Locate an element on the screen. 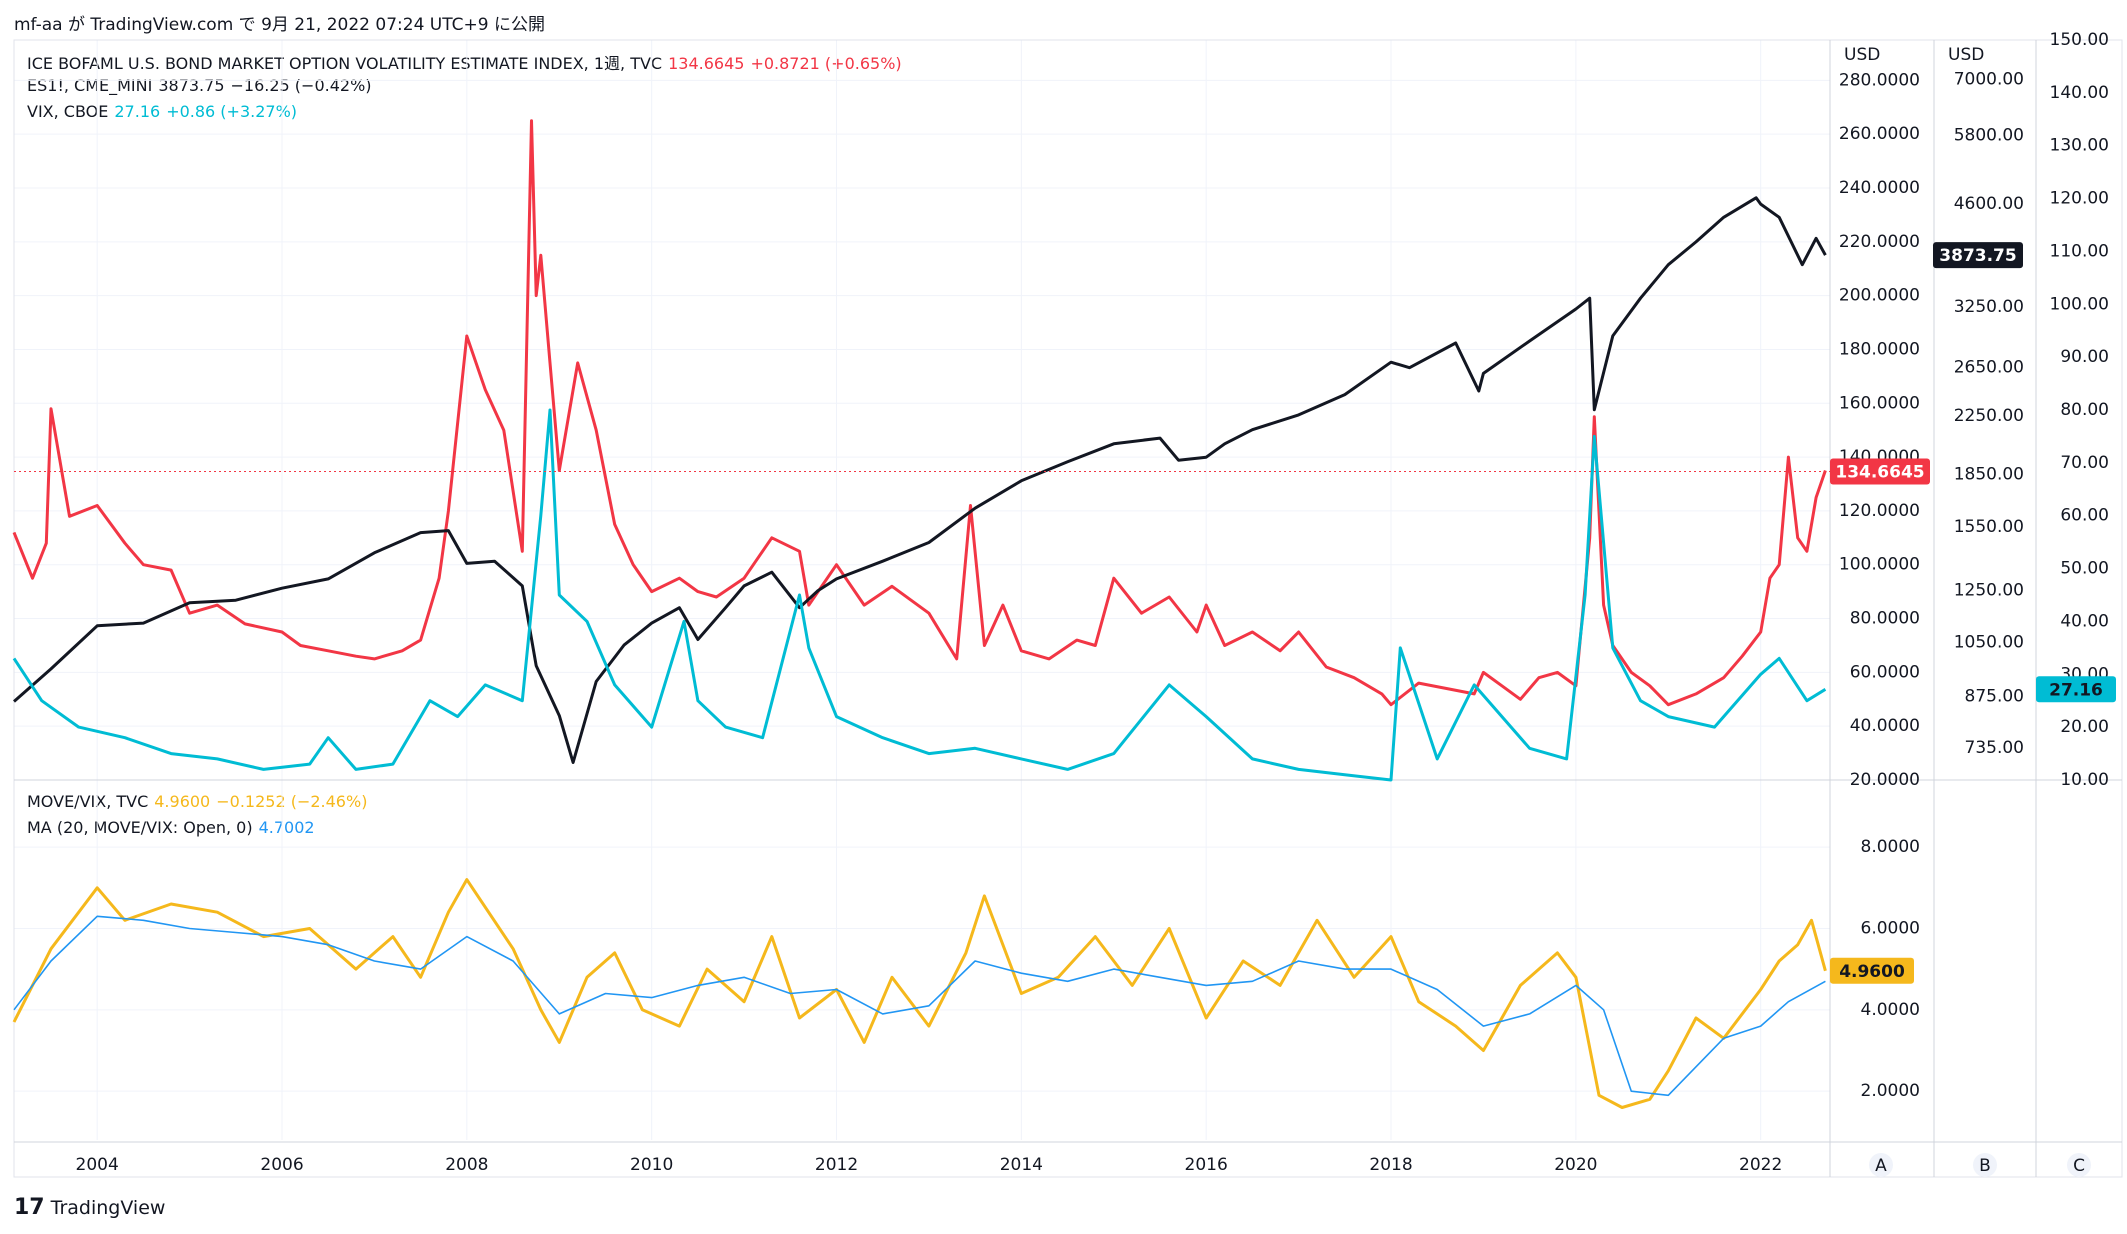  axis-tick-label: 2250.00 is located at coordinates (1989, 416).